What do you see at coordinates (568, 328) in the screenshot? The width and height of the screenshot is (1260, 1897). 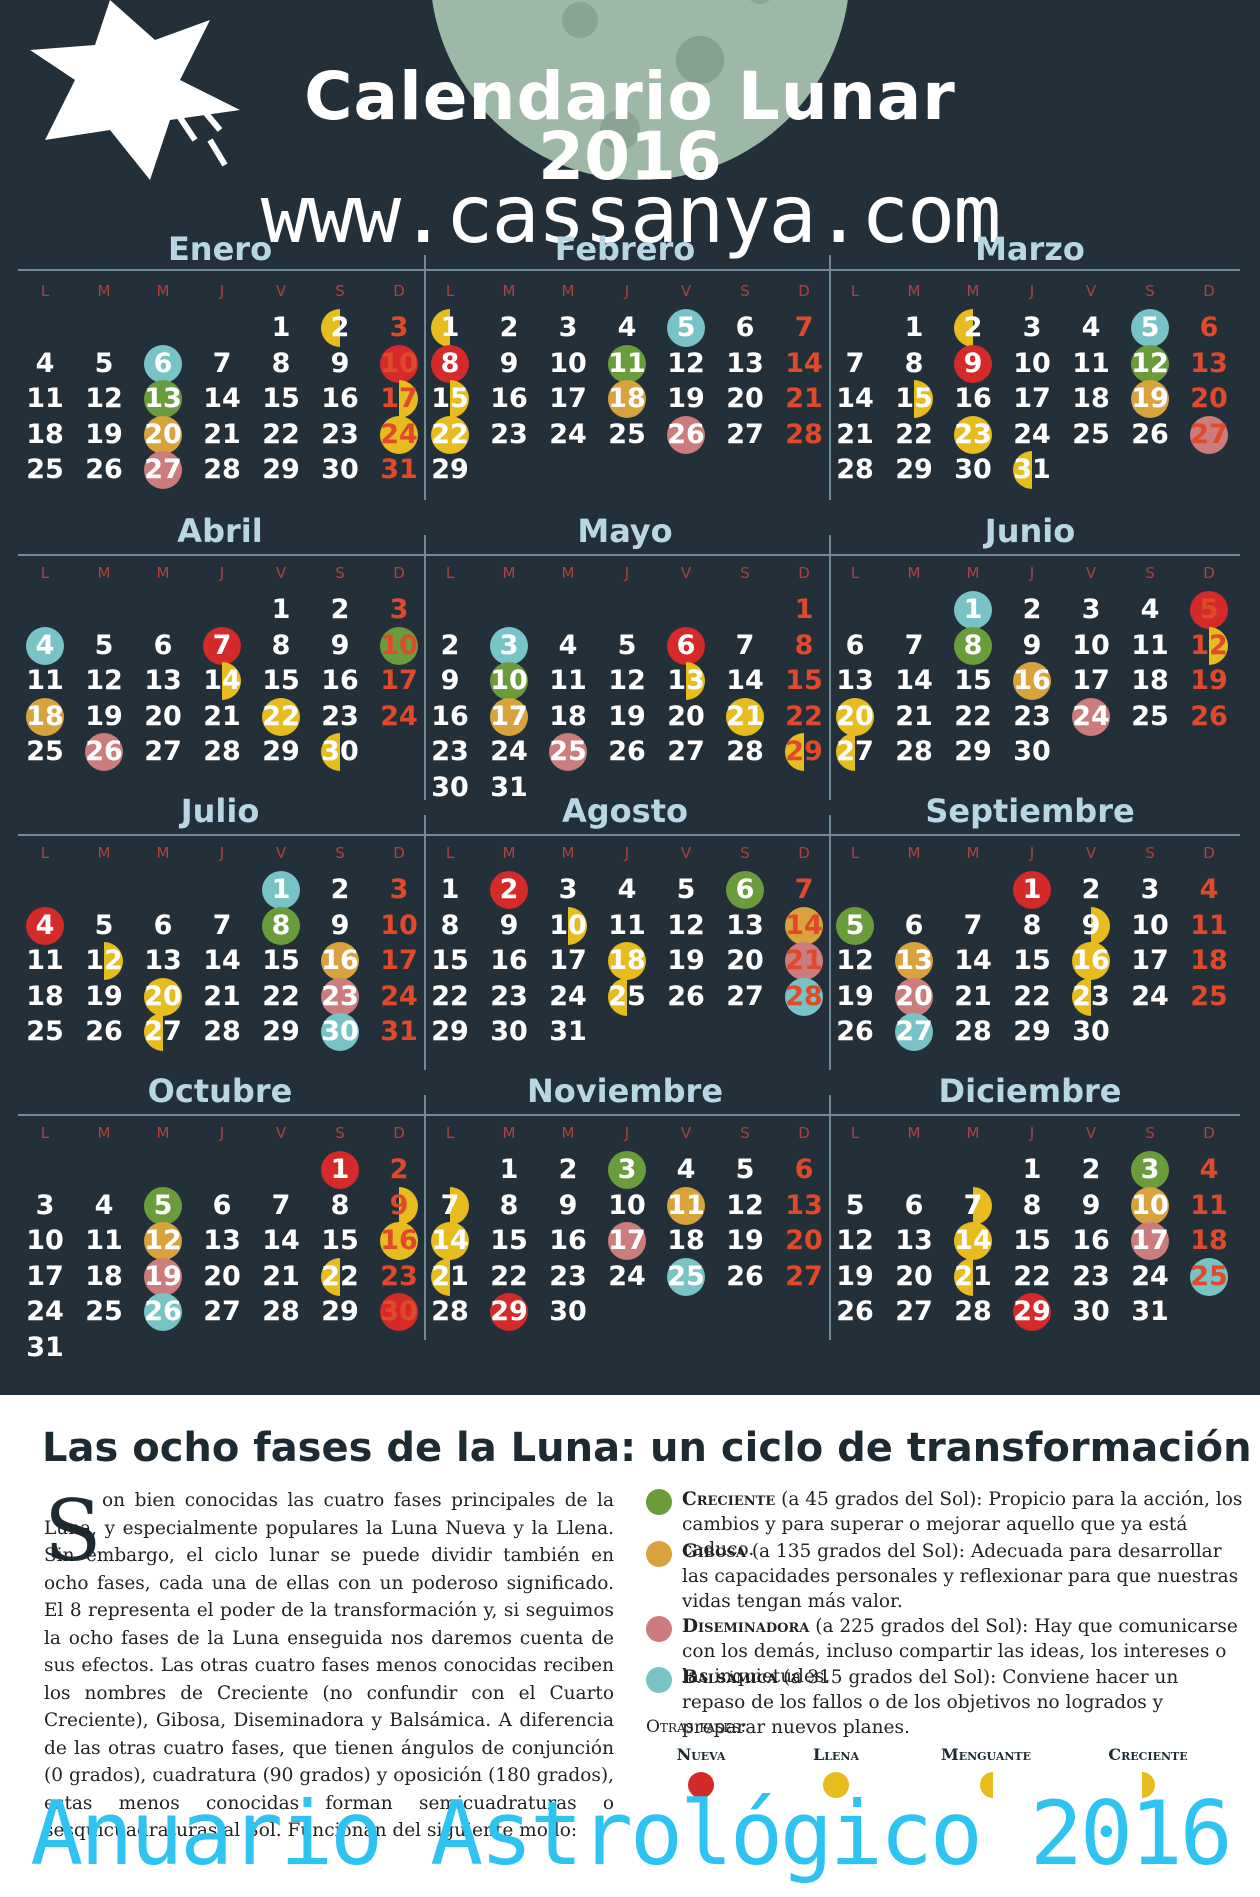 I see `day-cell: 3` at bounding box center [568, 328].